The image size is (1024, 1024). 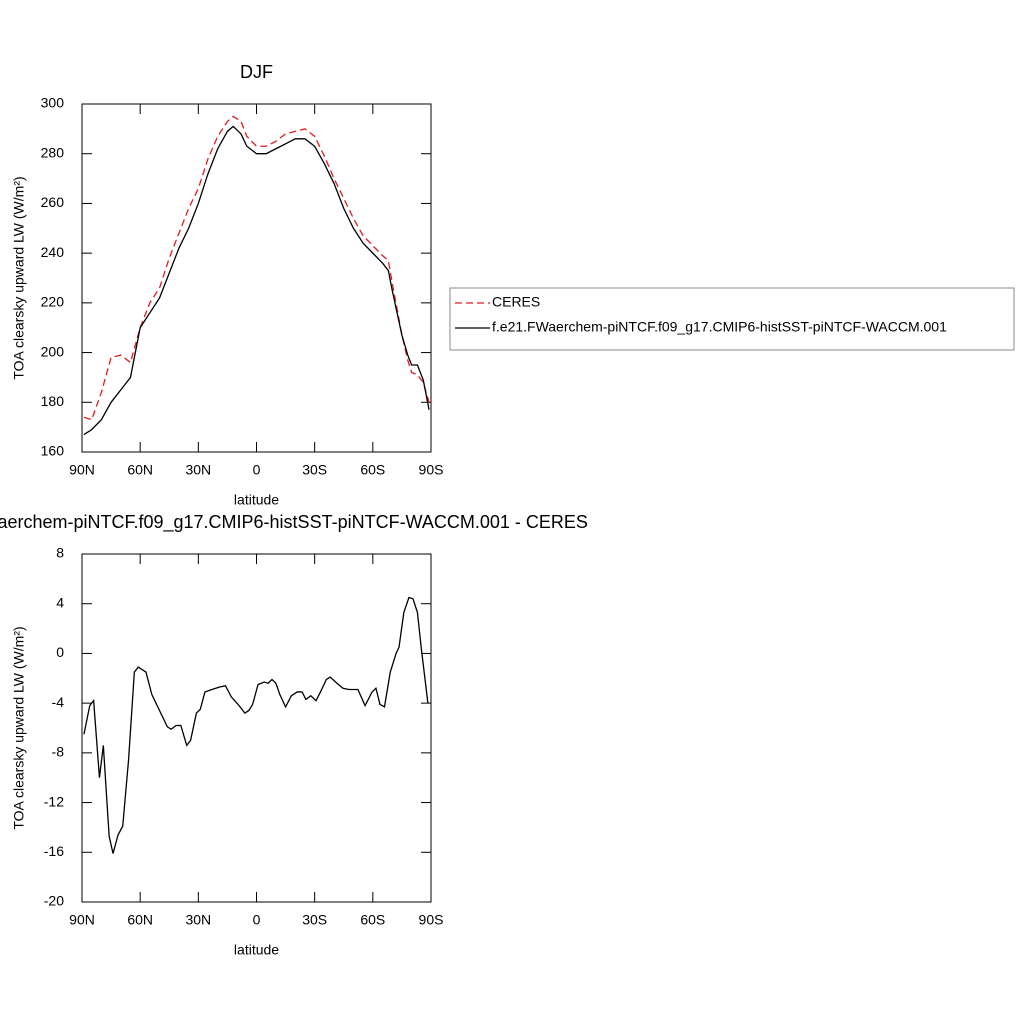 What do you see at coordinates (60, 602) in the screenshot?
I see `y-tick-label: 4` at bounding box center [60, 602].